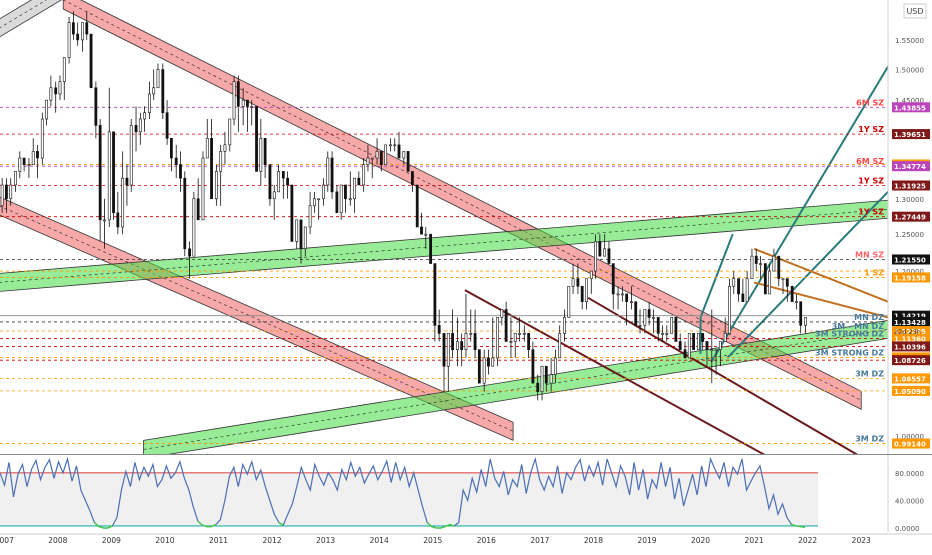 This screenshot has width=932, height=555. Describe the element at coordinates (403, 492) in the screenshot. I see `oscillator-line` at that location.